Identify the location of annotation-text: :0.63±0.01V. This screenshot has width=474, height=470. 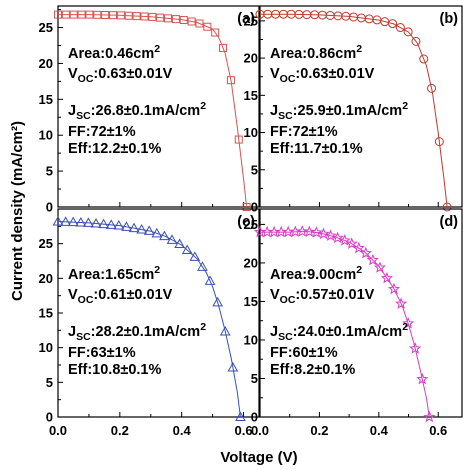
(132, 74).